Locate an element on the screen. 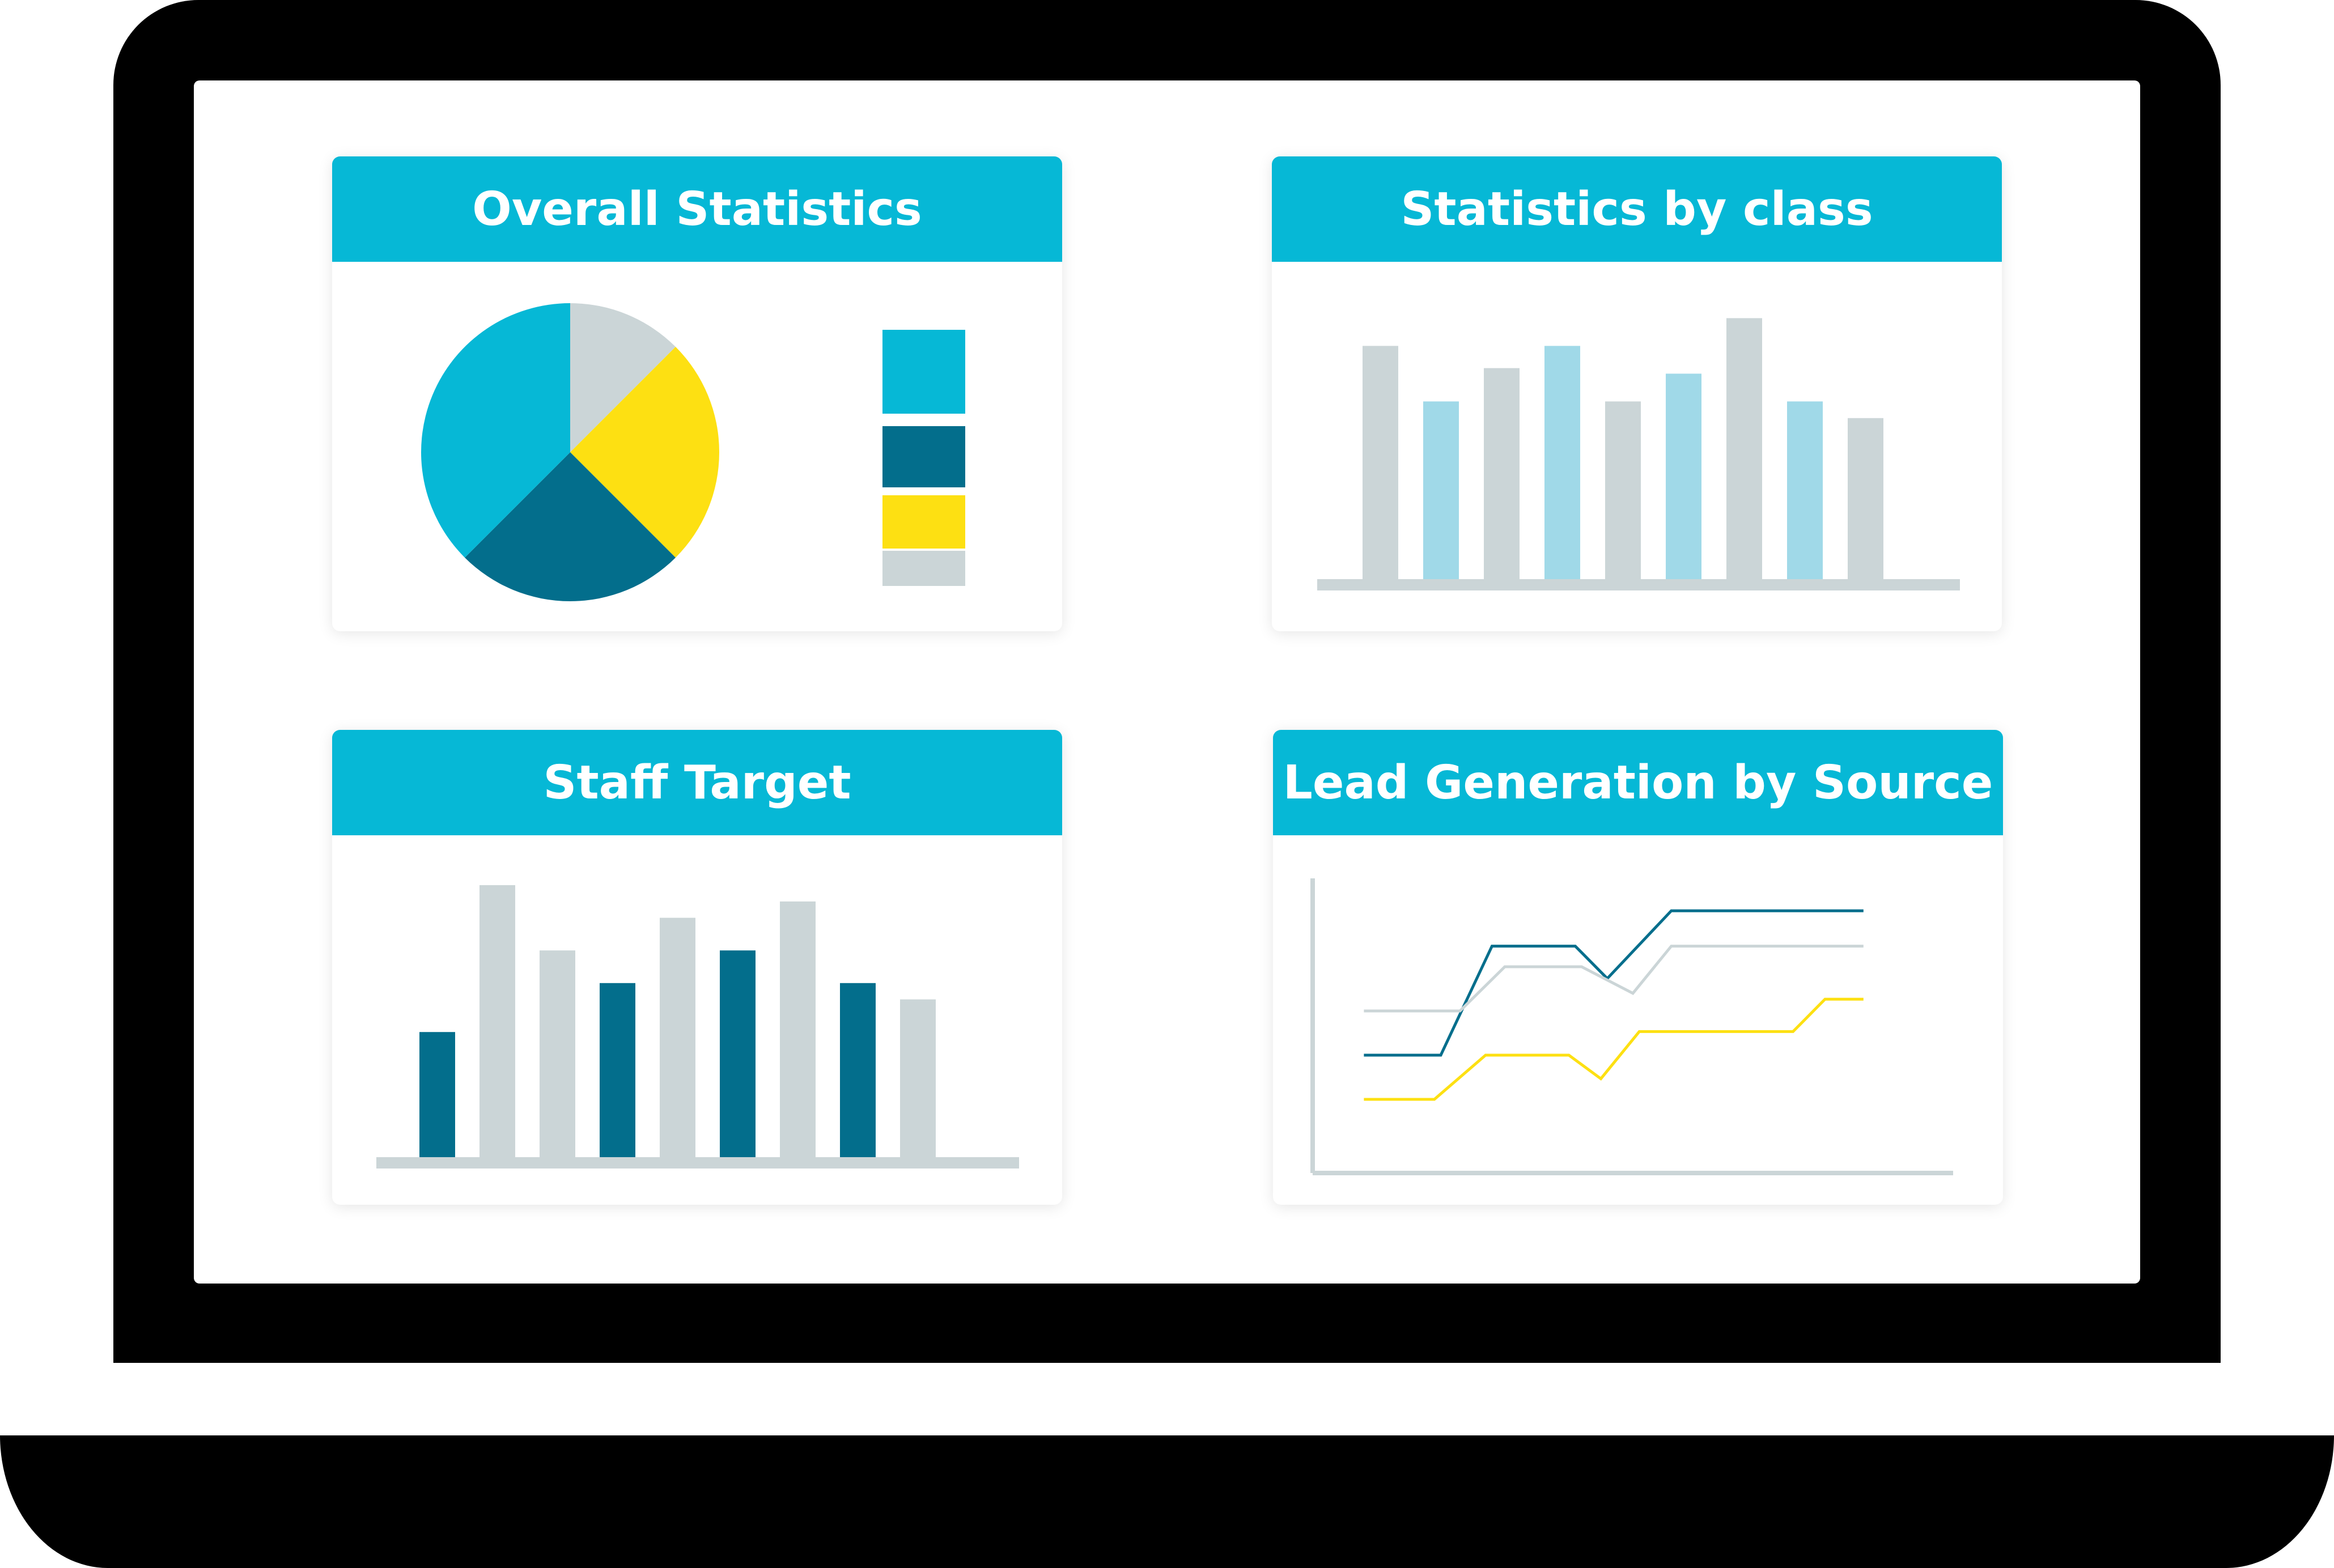 The image size is (2334, 1568). panel-title: Overall Statistics is located at coordinates (697, 209).